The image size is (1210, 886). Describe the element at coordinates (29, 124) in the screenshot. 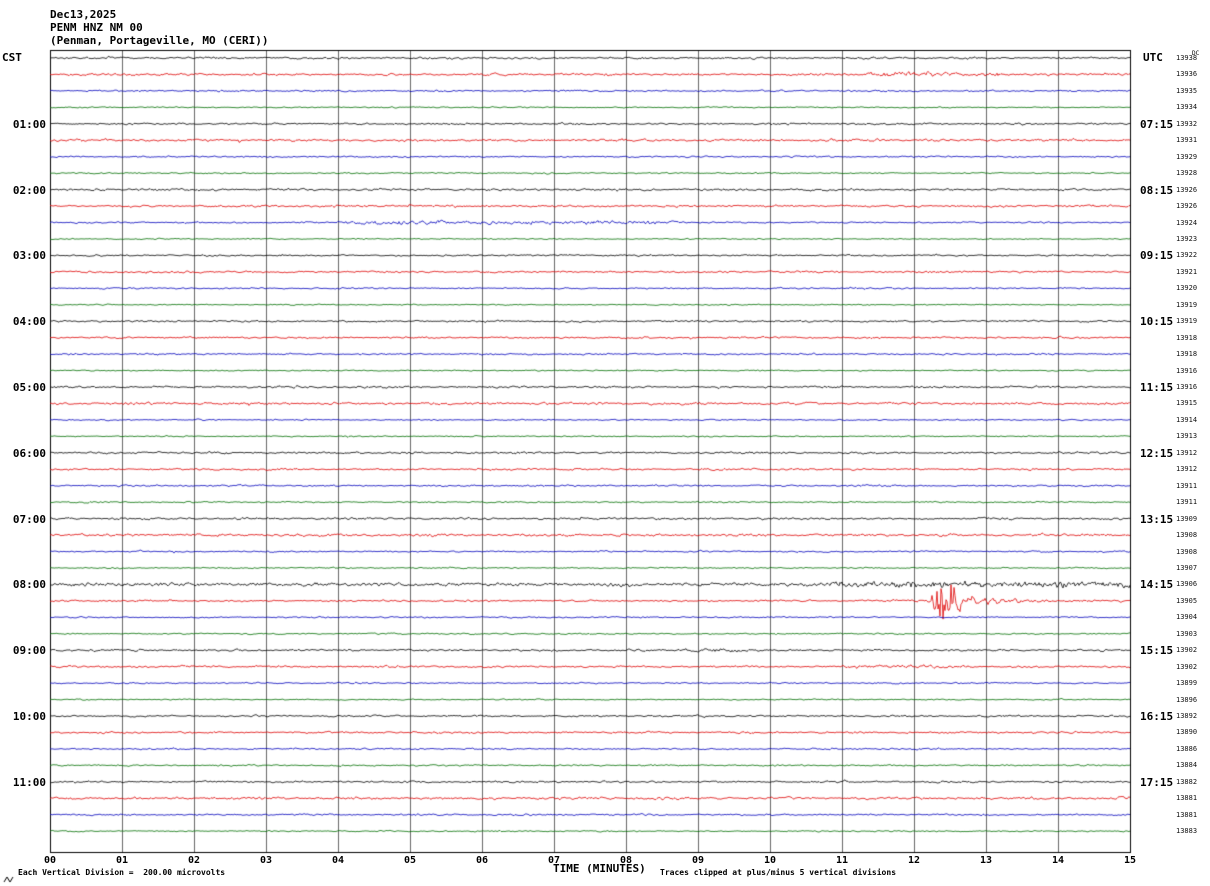

I see `cst-hour-label: 01:00` at that location.